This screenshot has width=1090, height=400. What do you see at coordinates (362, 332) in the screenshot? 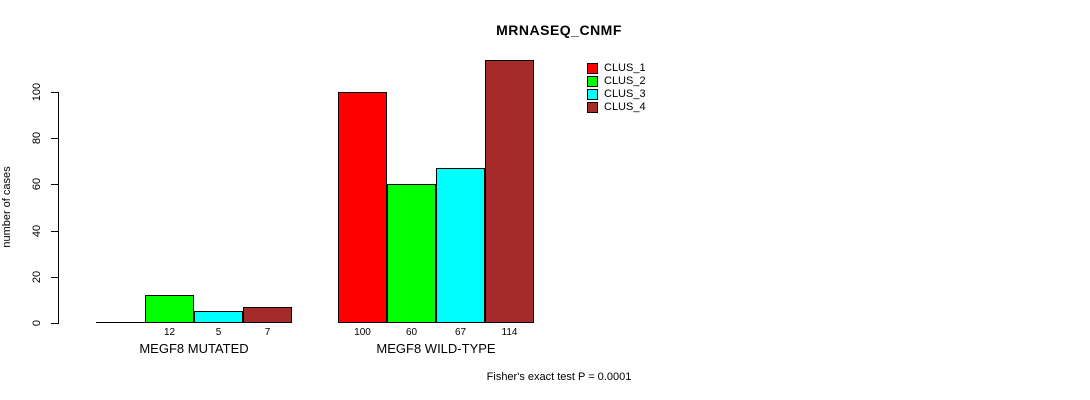
I see `bar-value-label: 100` at bounding box center [362, 332].